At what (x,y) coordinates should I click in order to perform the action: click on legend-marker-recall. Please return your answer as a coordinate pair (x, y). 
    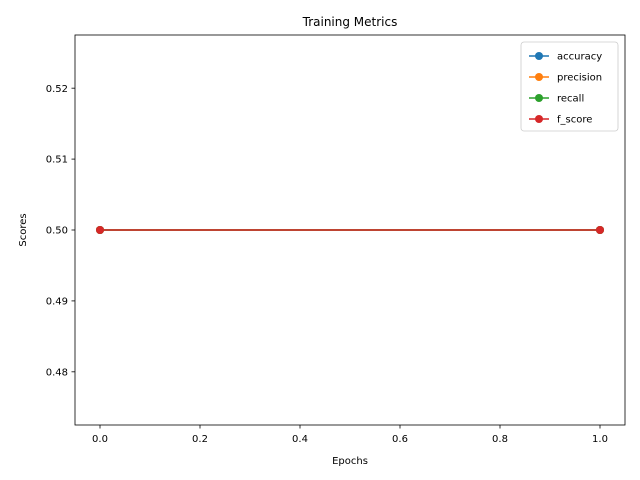
    Looking at the image, I should click on (539, 98).